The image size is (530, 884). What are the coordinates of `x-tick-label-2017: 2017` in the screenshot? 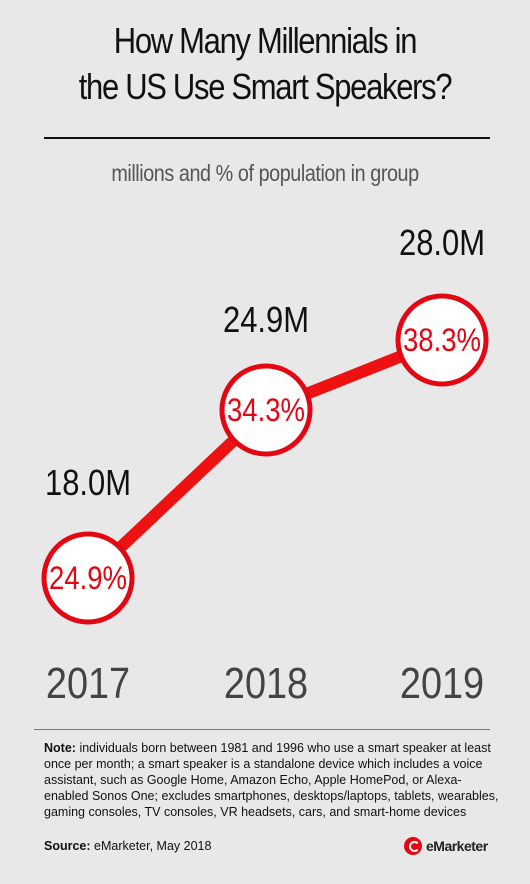 It's located at (88, 682).